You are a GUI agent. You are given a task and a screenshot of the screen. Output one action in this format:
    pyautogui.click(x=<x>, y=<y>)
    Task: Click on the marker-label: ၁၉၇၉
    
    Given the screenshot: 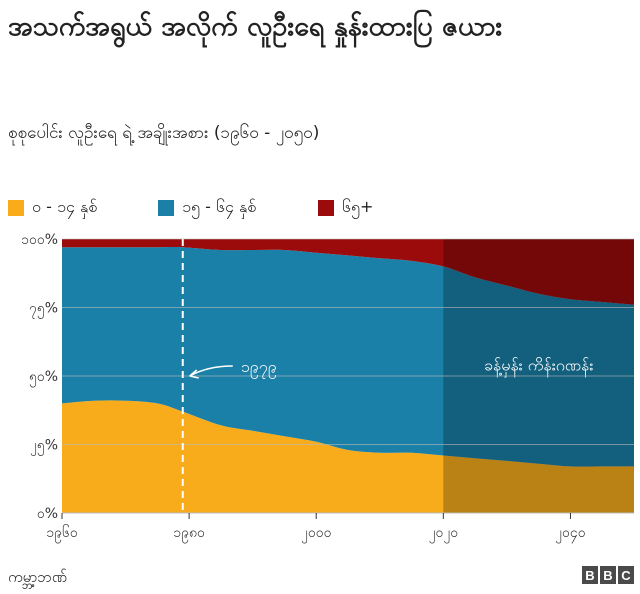 What is the action you would take?
    pyautogui.click(x=259, y=368)
    